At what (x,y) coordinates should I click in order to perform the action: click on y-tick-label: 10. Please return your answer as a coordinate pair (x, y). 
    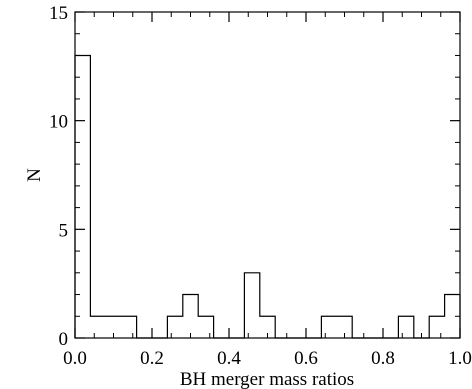
    Looking at the image, I should click on (58, 122).